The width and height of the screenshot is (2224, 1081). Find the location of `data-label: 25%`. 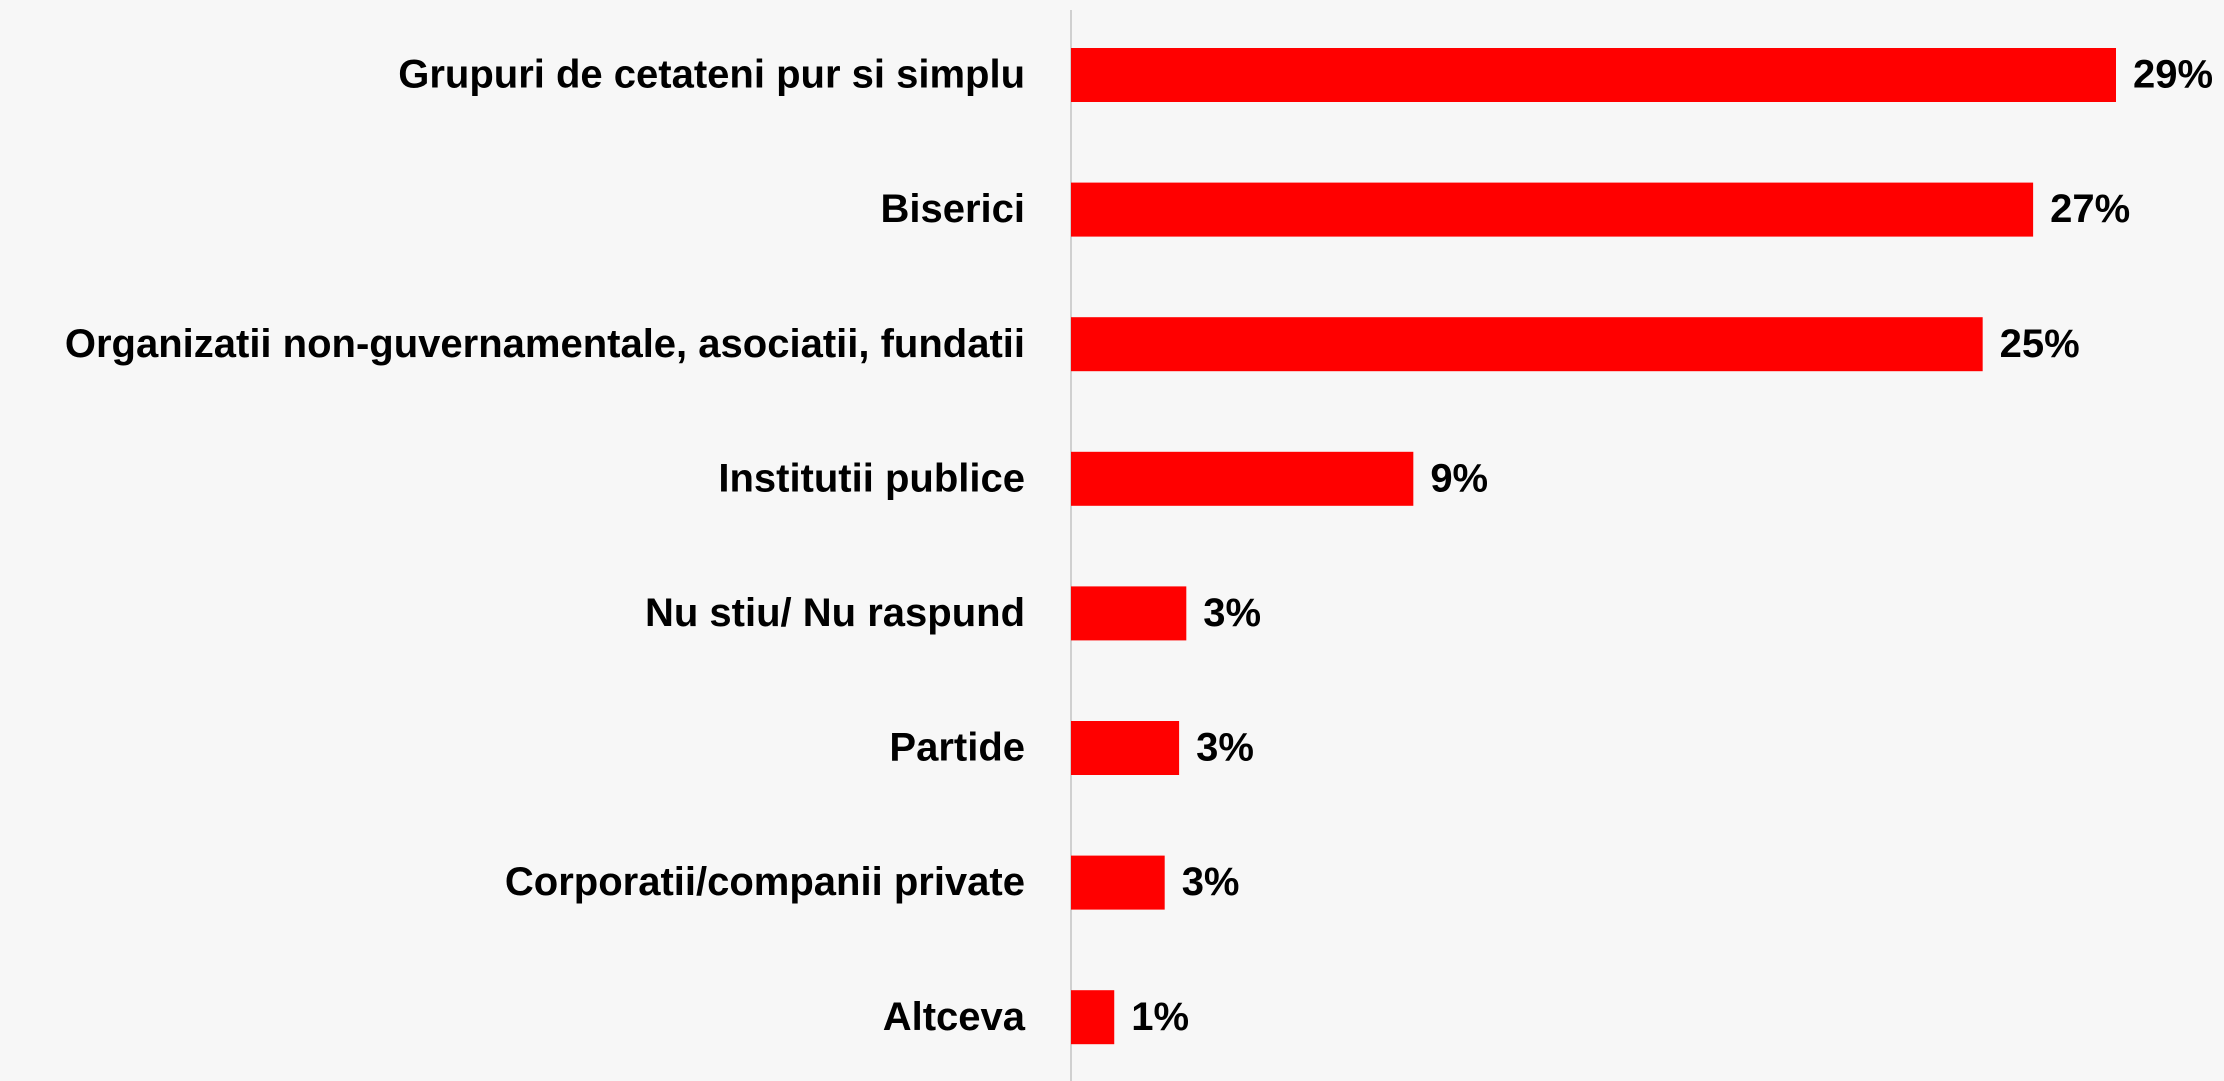

data-label: 25% is located at coordinates (2040, 344).